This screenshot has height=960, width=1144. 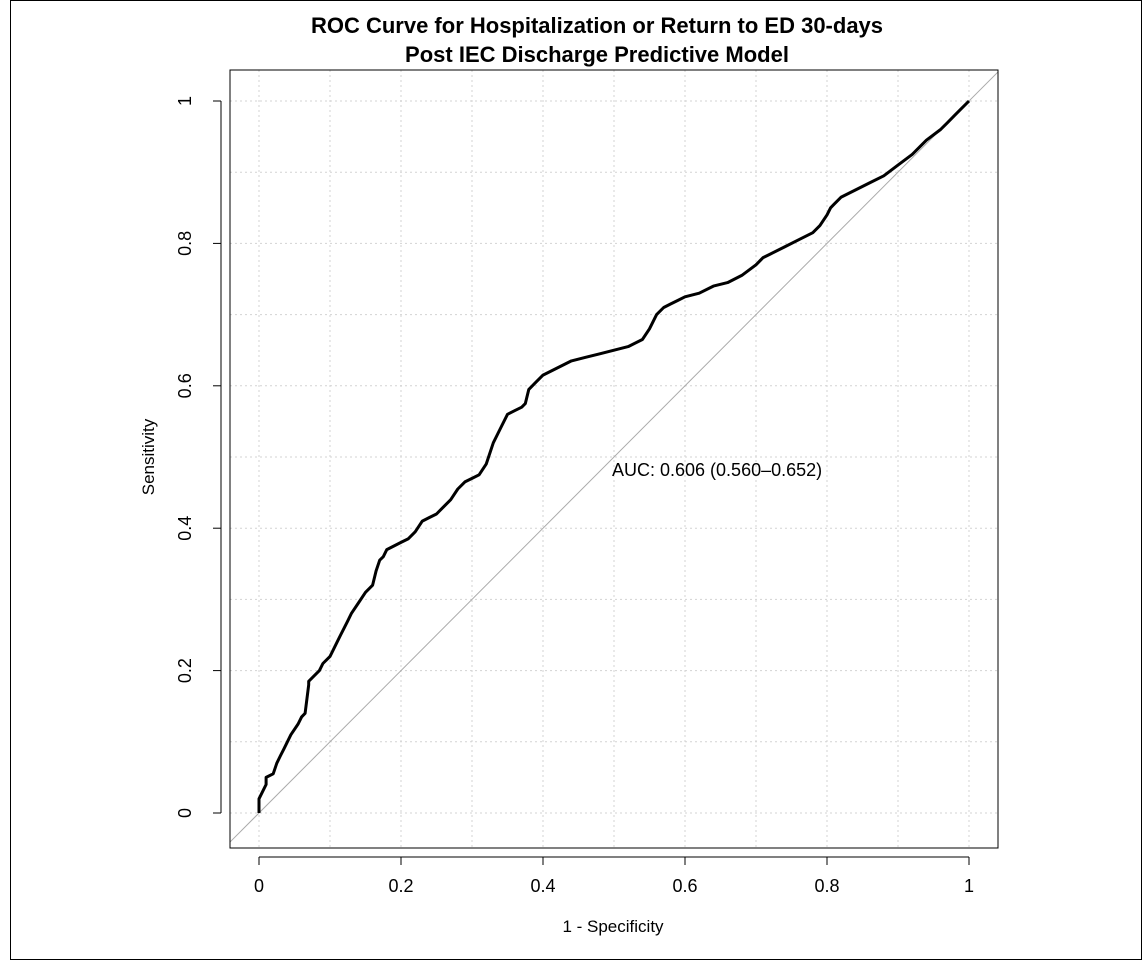 I want to click on x-tick-label: 1, so click(x=969, y=886).